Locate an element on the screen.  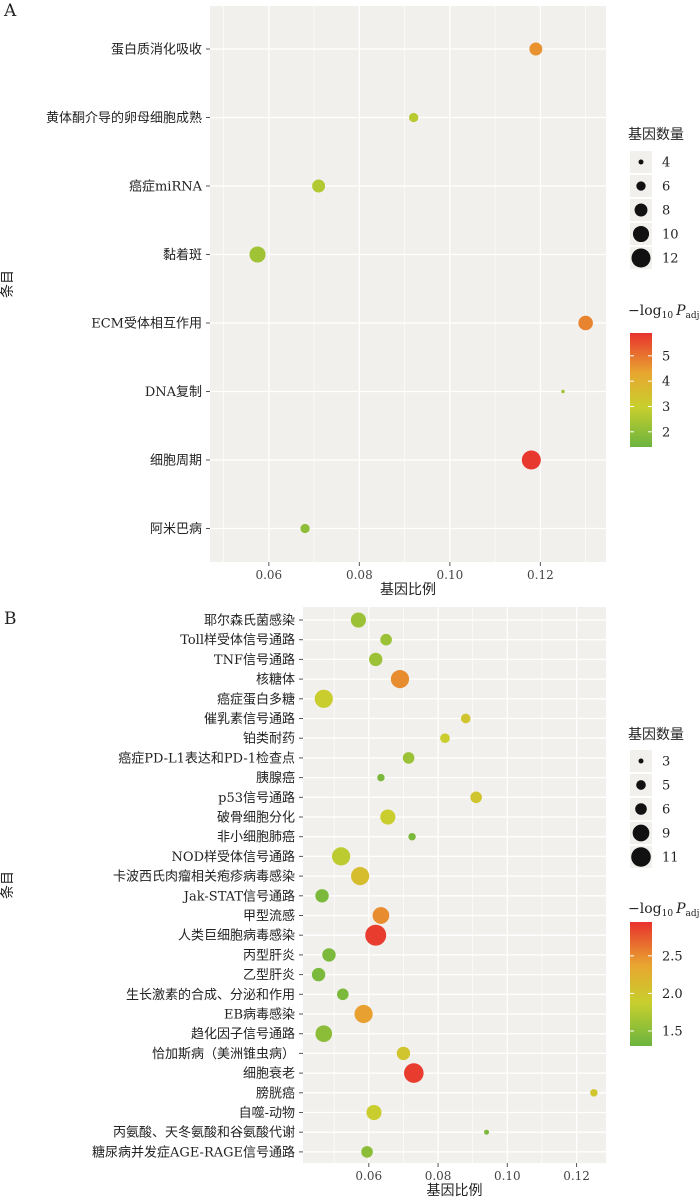
color-legend-label: 4 is located at coordinates (666, 382).